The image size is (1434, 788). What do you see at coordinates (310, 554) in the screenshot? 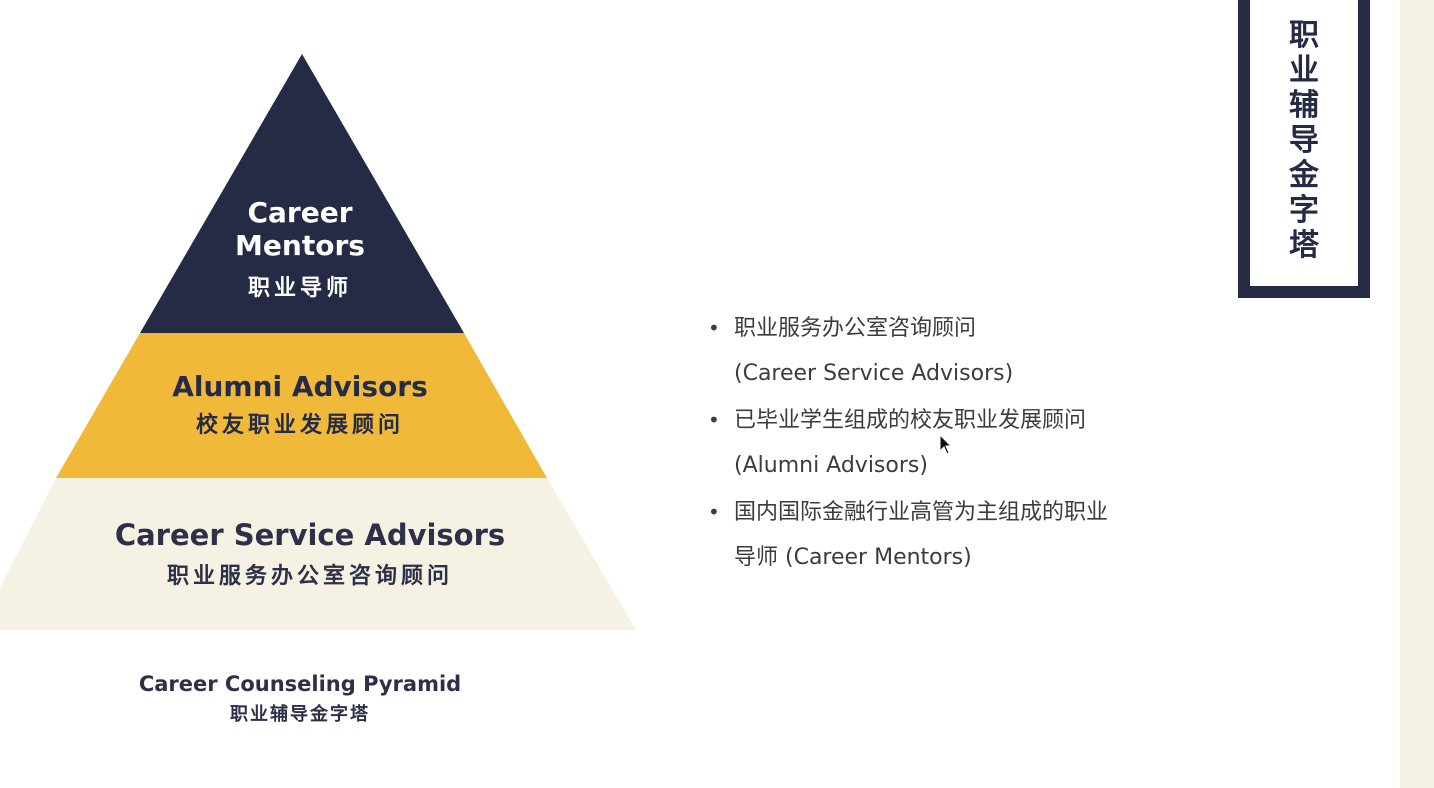
I see `pyramid-tier-bottom-label: Career Service Advisors 职业服务办公室咨询顾问` at bounding box center [310, 554].